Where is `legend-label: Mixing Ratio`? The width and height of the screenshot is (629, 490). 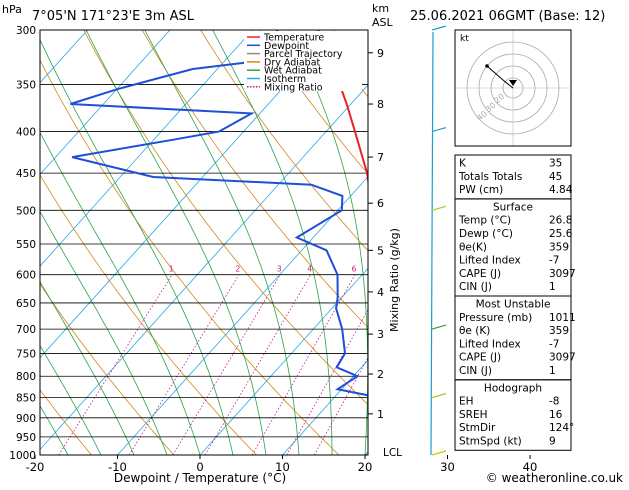
legend-label: Mixing Ratio is located at coordinates (293, 87).